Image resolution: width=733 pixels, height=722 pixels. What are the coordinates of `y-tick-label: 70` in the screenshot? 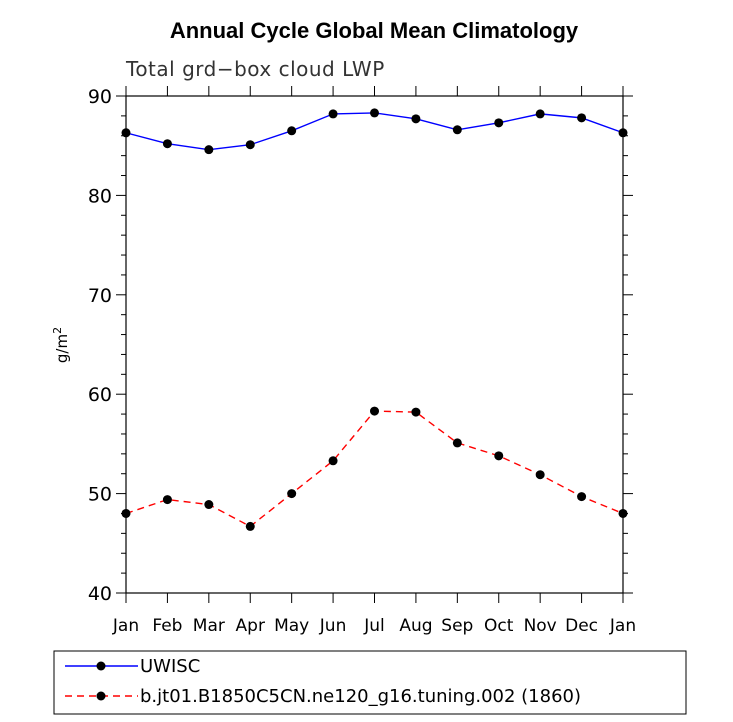 It's located at (100, 296).